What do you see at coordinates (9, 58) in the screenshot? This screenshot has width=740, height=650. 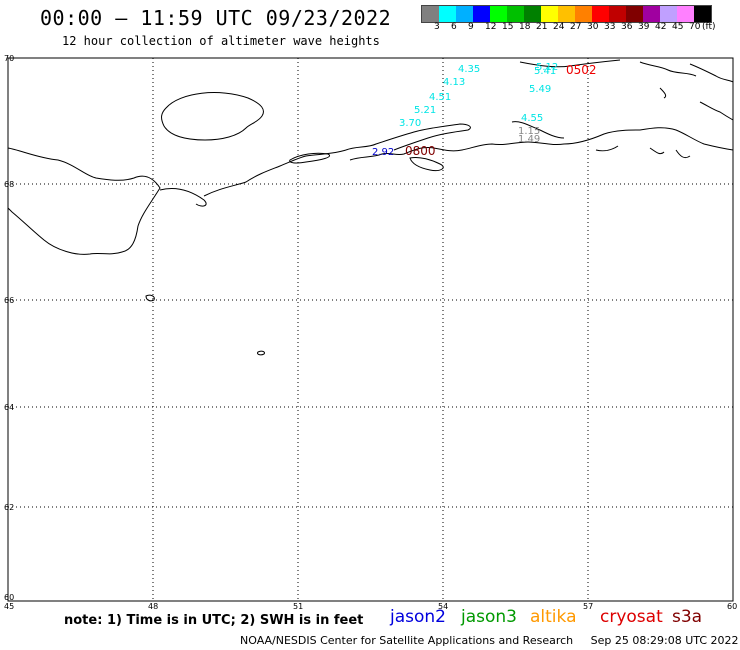 I see `lat-label: 70` at bounding box center [9, 58].